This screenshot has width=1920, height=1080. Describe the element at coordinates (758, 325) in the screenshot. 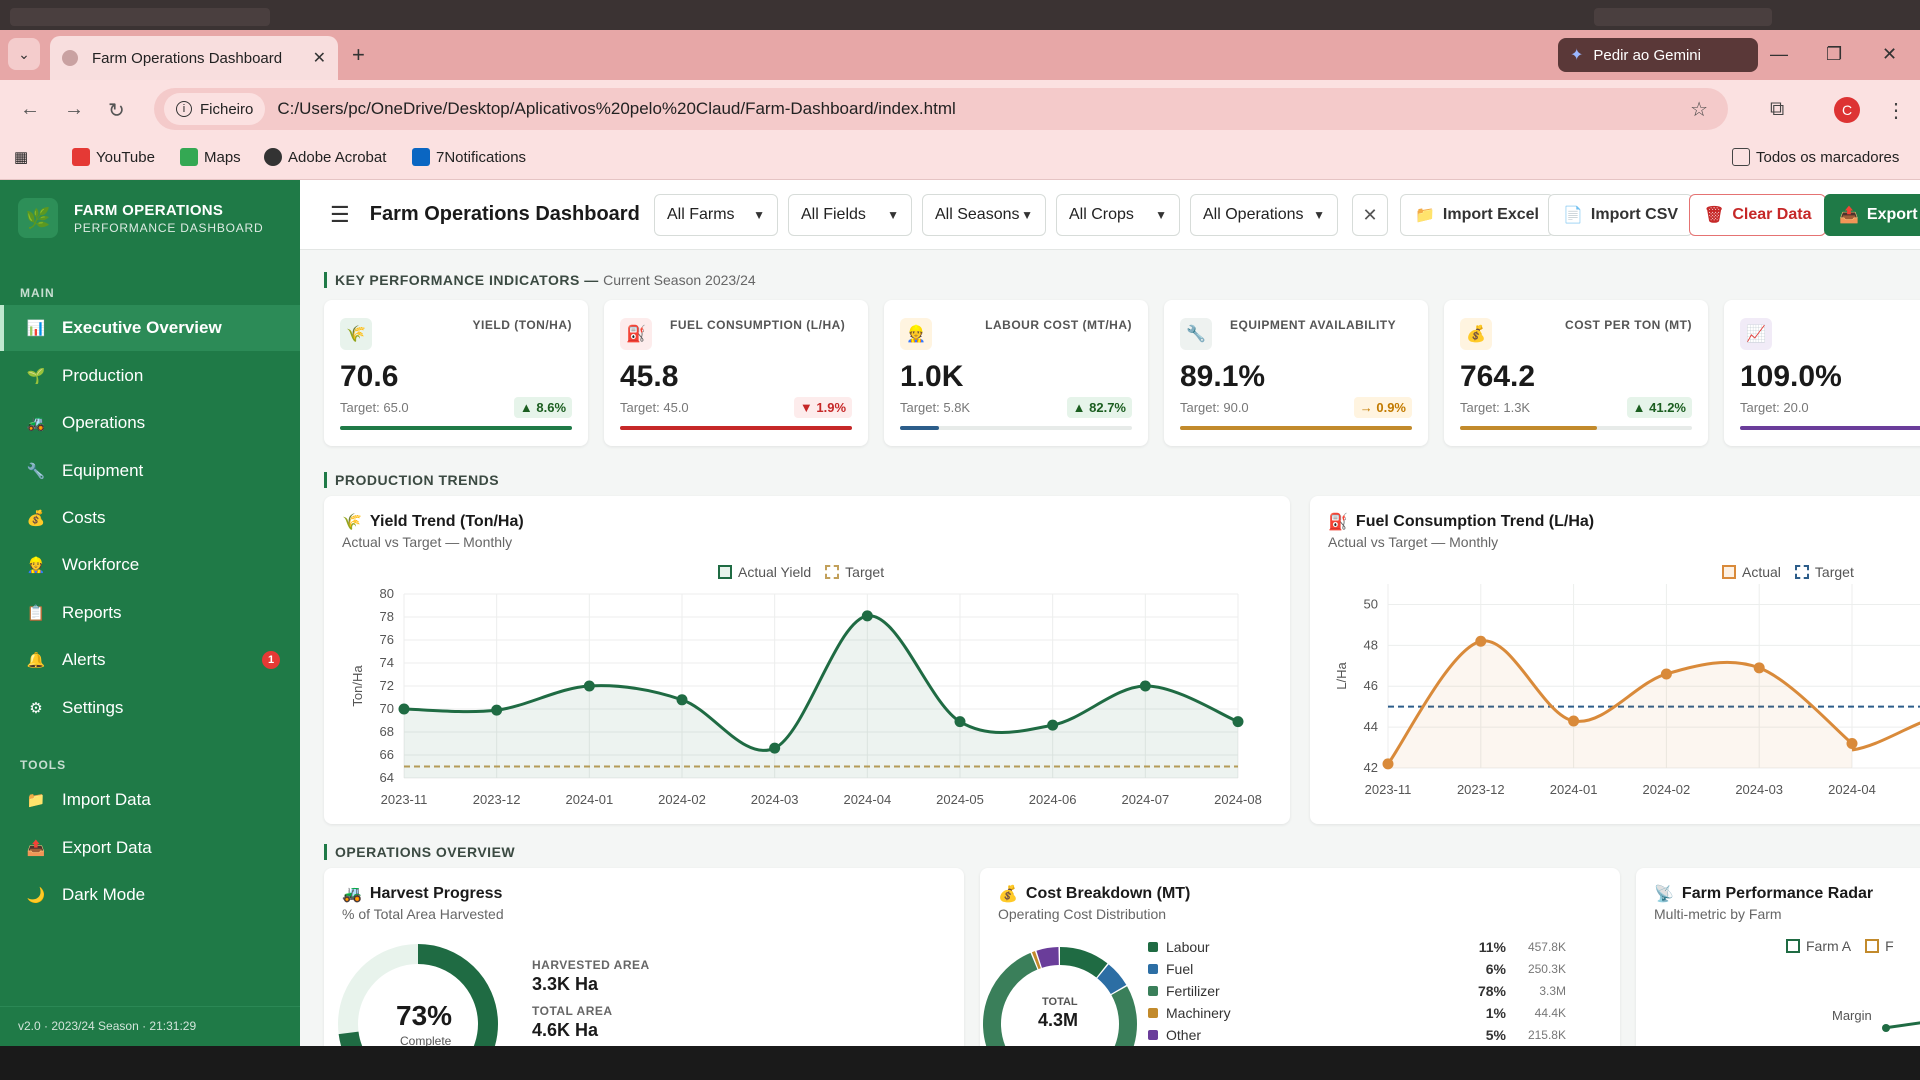

I see `kpi-label: FUEL CONSUMPTION (L/HA)` at that location.